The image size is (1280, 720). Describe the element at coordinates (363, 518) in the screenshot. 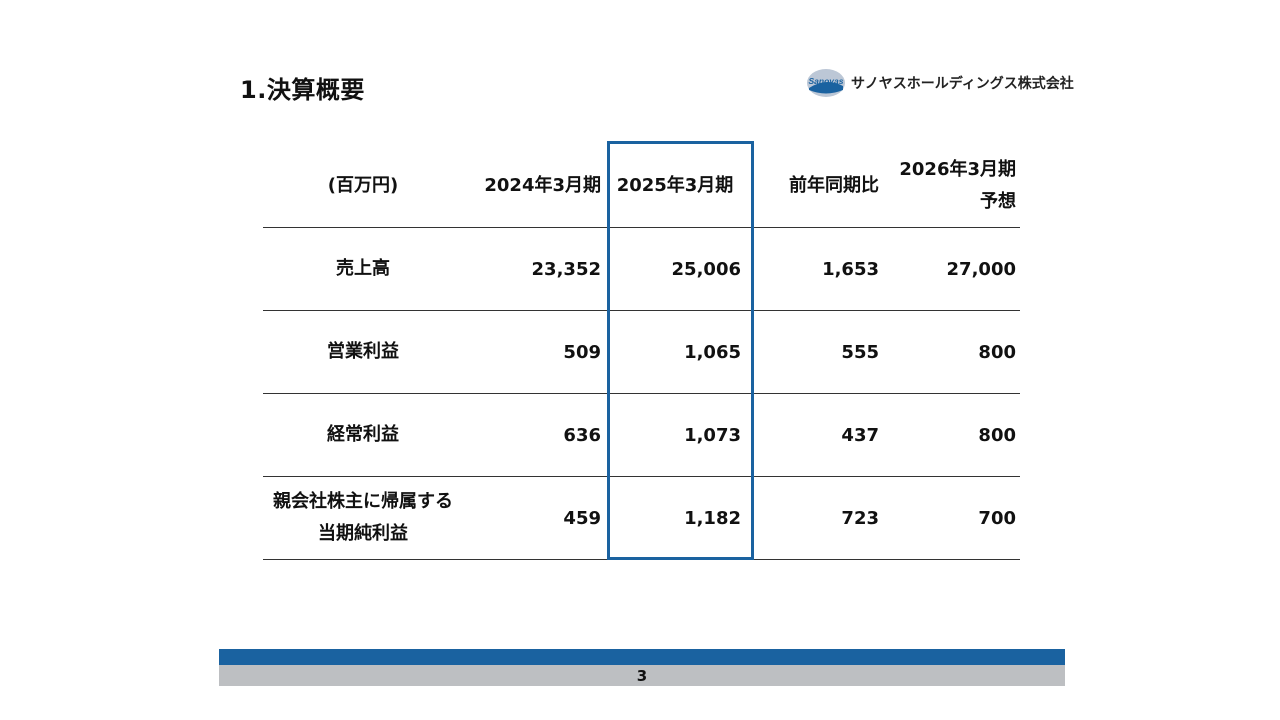

I see `row-label: 親会社株主に帰属する 当期純利益` at that location.